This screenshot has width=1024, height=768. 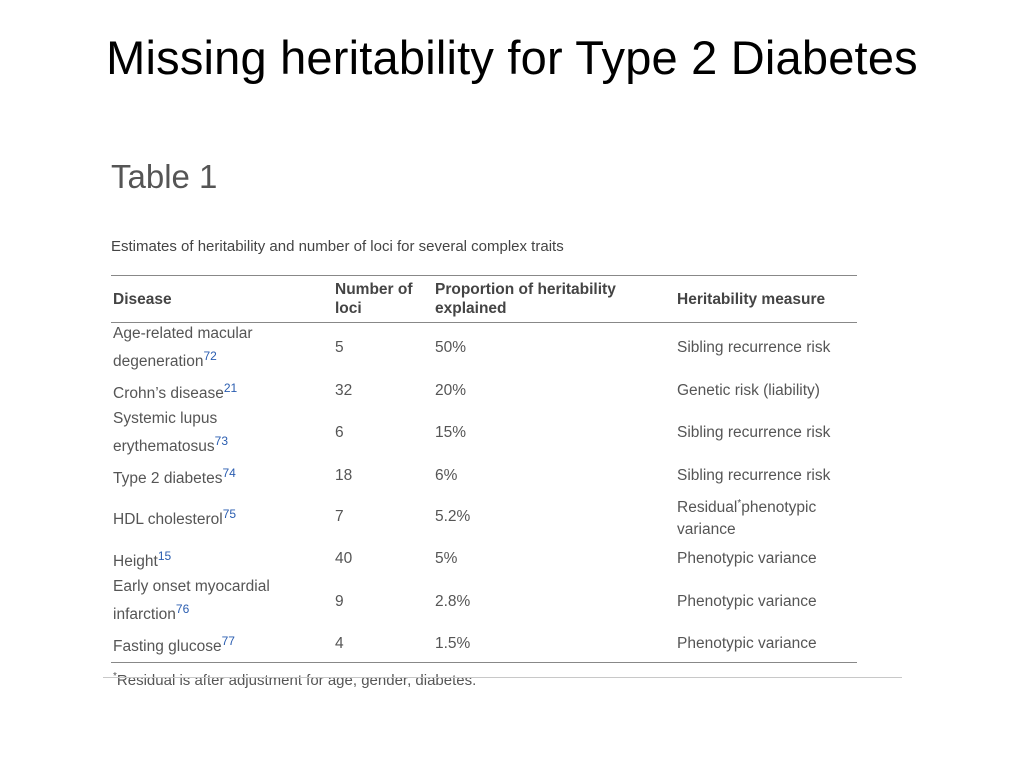 I want to click on cell-disease: HDL cholesterol75, so click(x=222, y=517).